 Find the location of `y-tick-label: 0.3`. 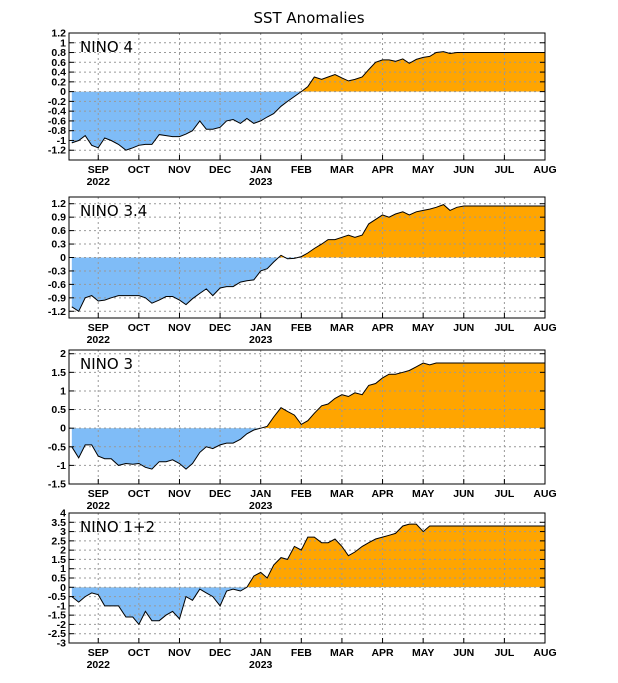

y-tick-label: 0.3 is located at coordinates (58, 245).